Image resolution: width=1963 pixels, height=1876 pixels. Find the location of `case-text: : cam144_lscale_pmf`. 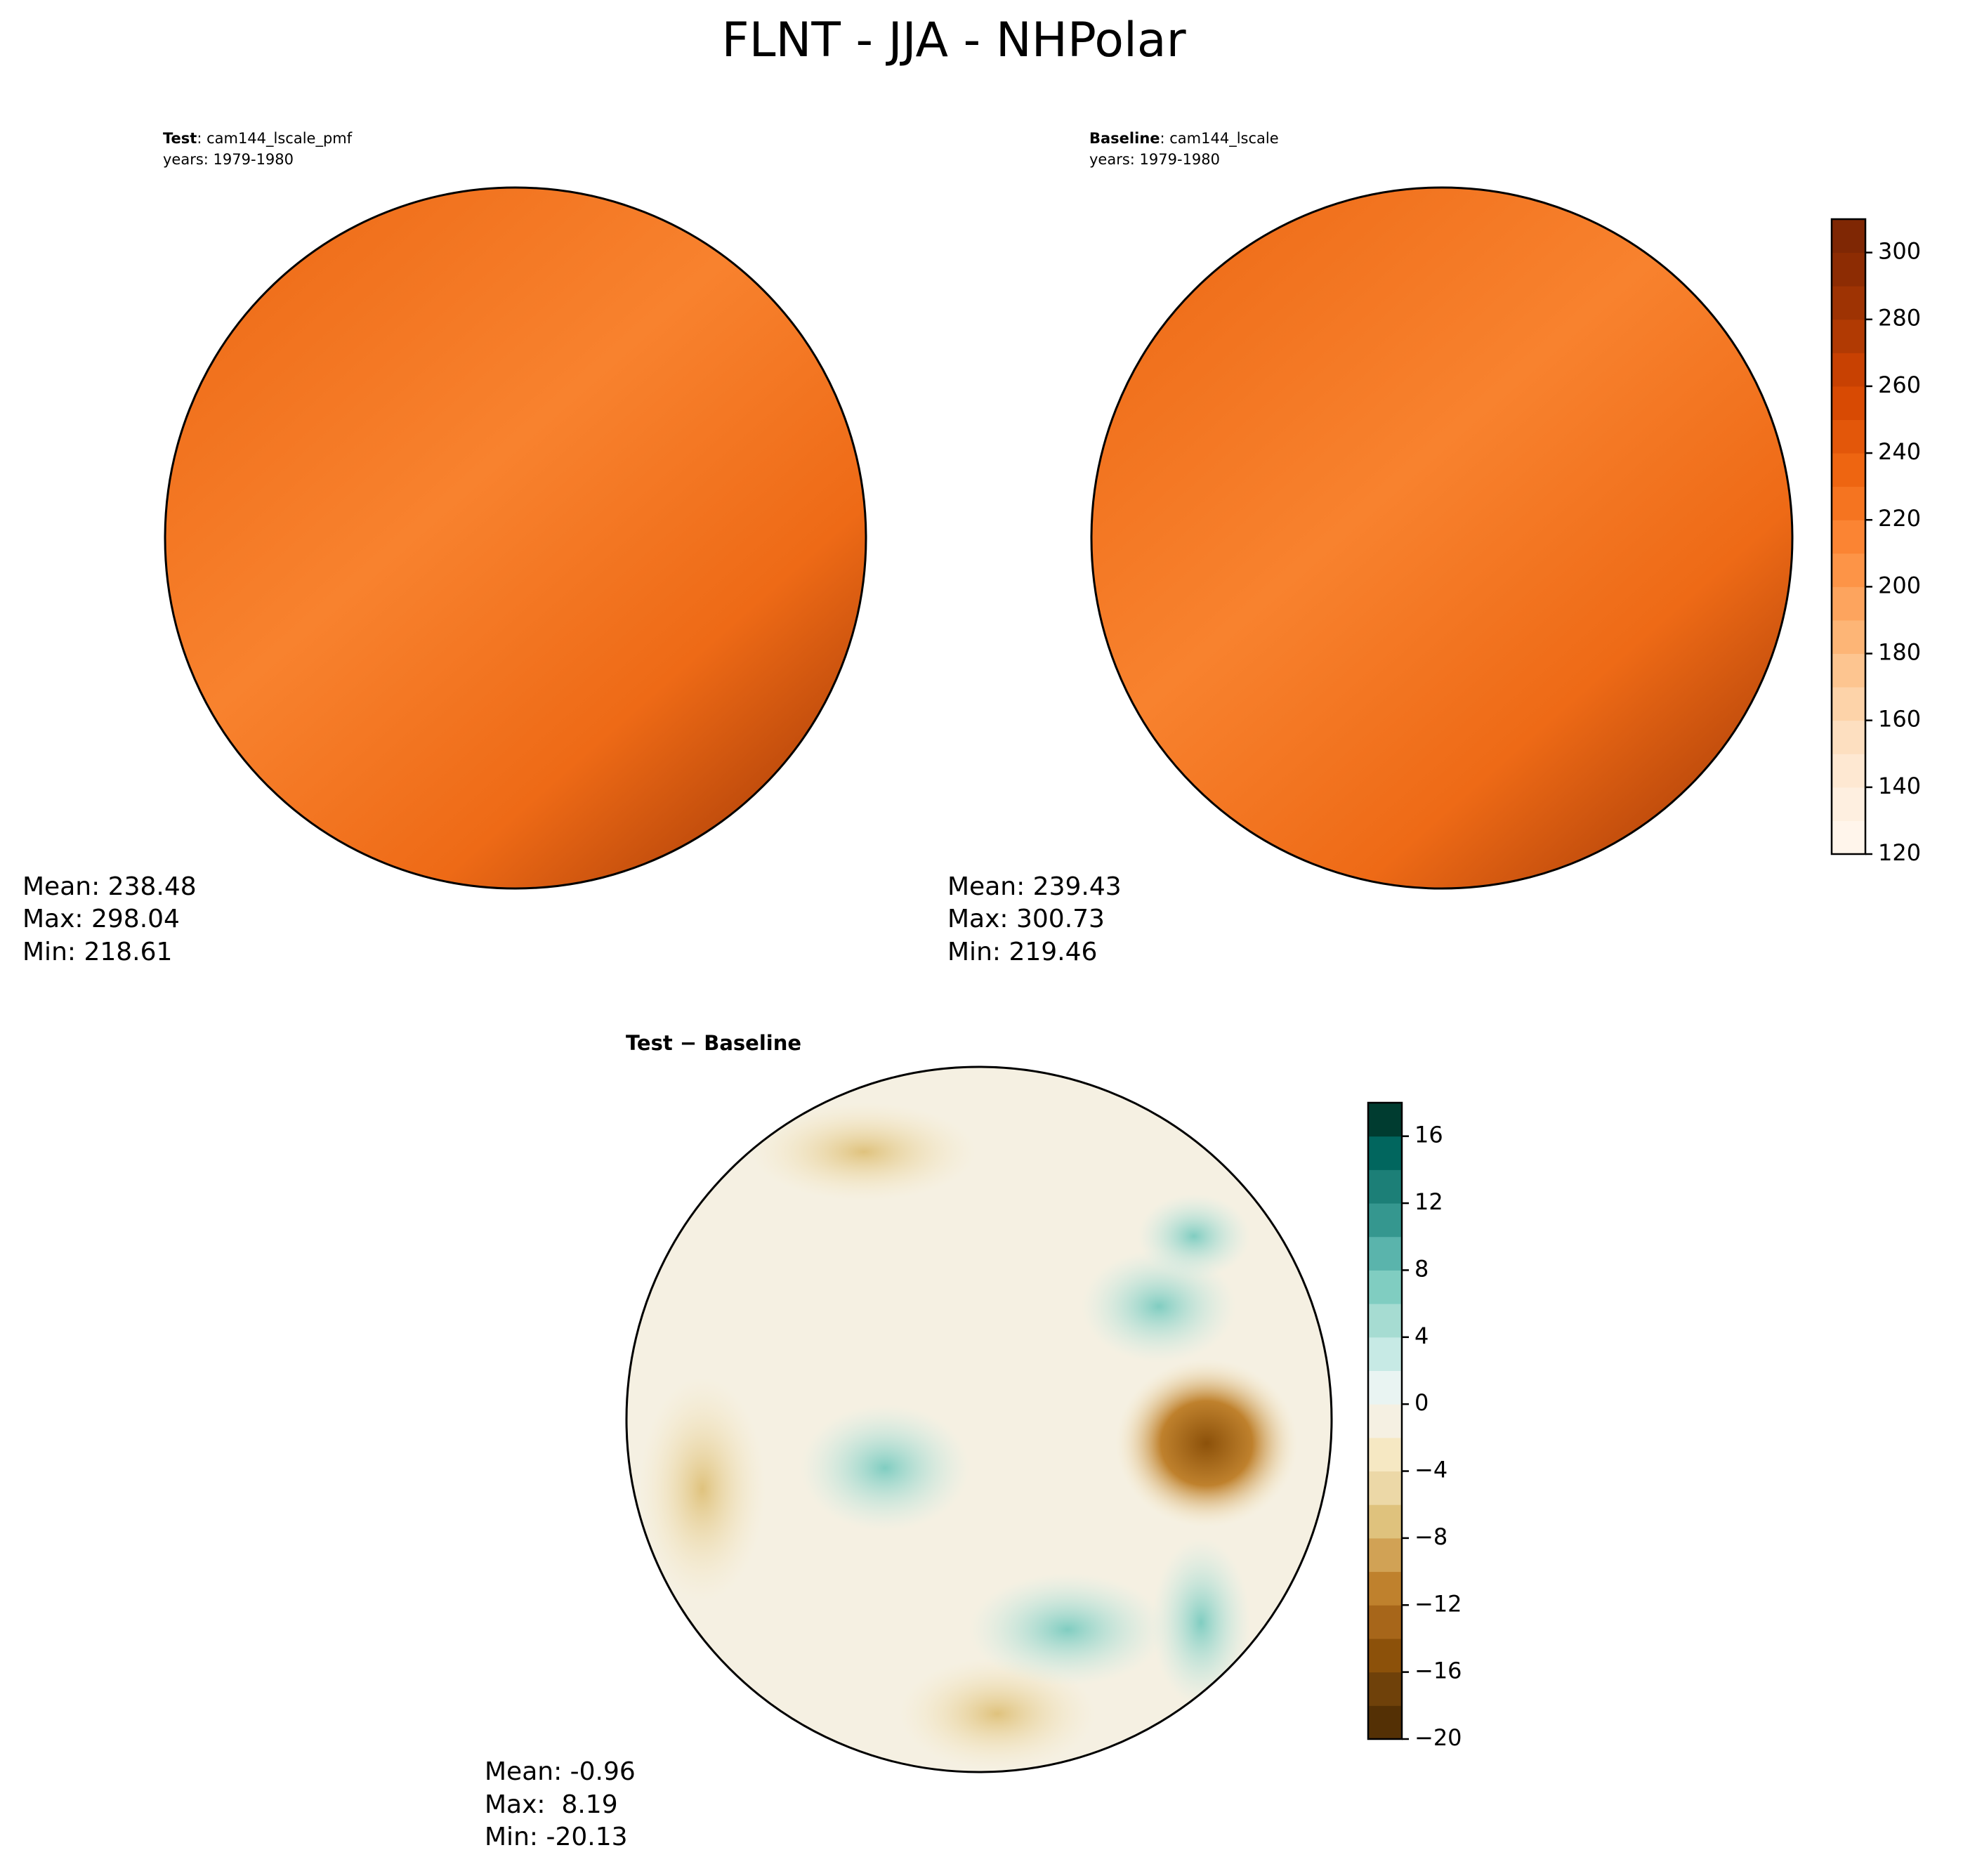

case-text: : cam144_lscale_pmf is located at coordinates (274, 138).